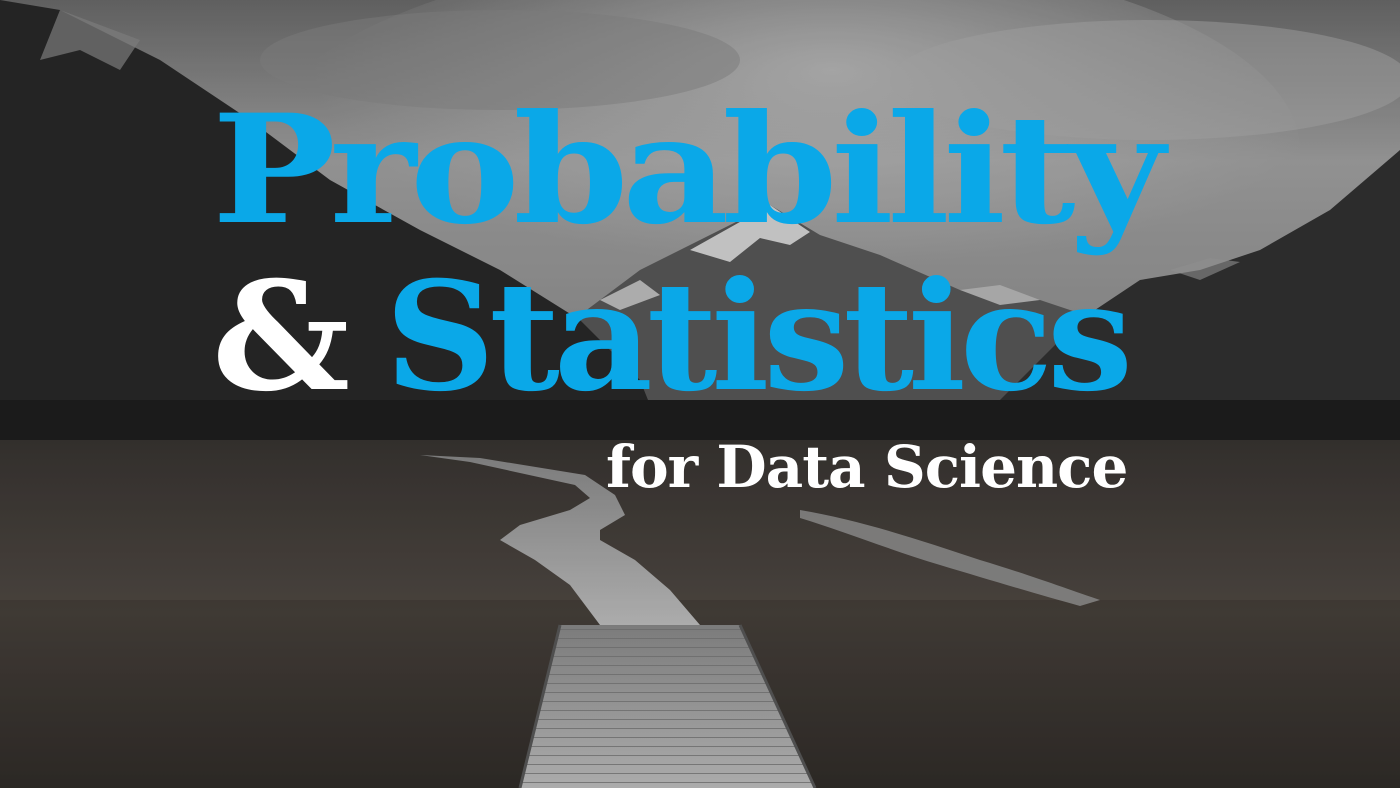 This screenshot has height=788, width=1400. I want to click on left-mountain-snow, so click(90, 40).